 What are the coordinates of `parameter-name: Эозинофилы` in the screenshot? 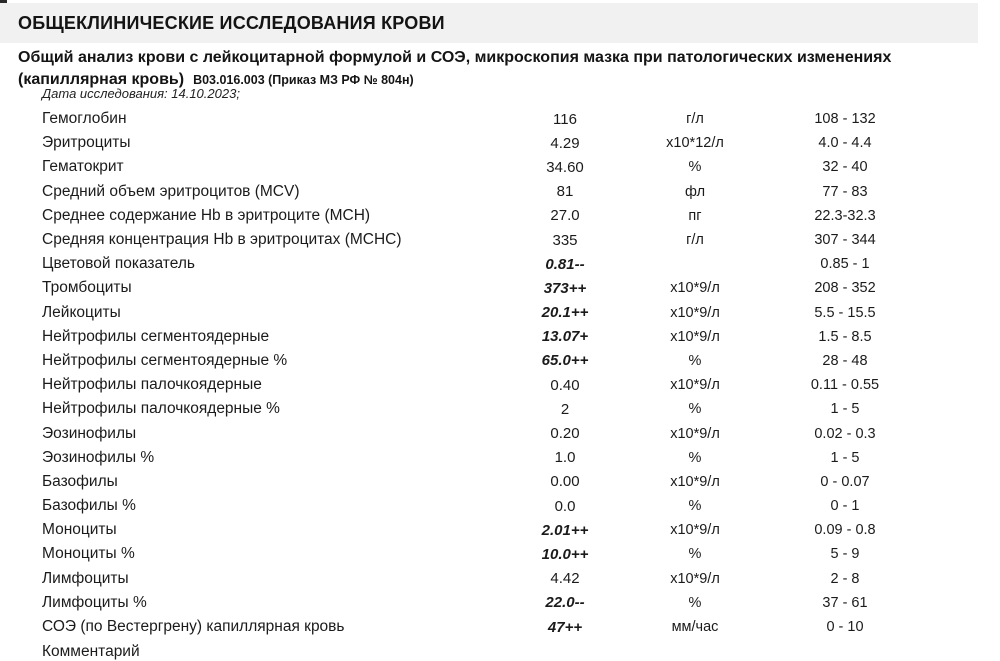 It's located at (89, 433).